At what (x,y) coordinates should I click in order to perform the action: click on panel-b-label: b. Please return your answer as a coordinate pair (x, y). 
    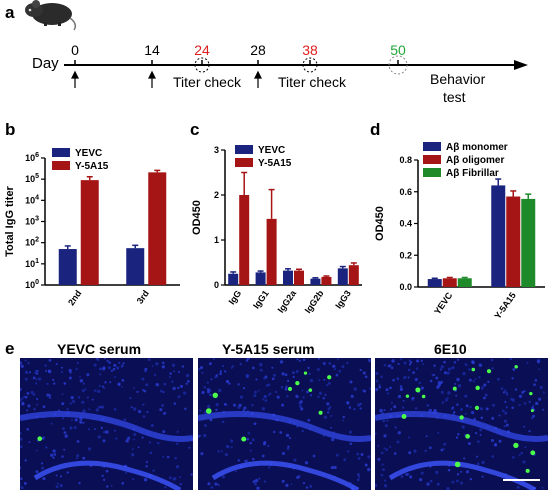
    Looking at the image, I should click on (10, 129).